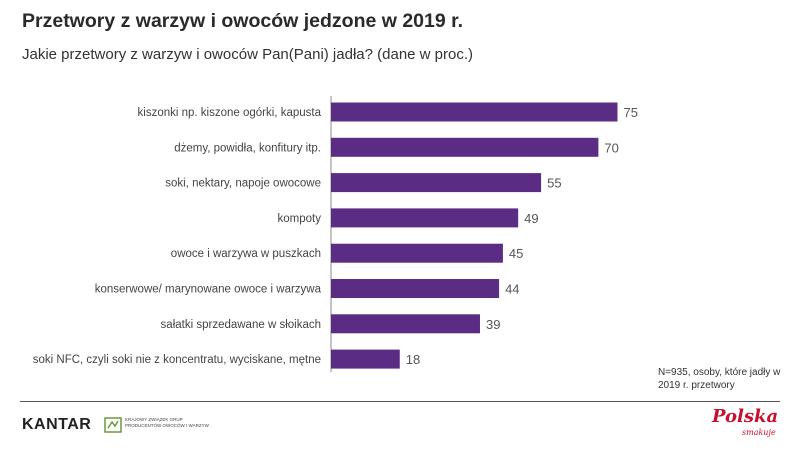 This screenshot has width=800, height=450. What do you see at coordinates (243, 184) in the screenshot?
I see `category-label: soki, nektary, napoje owocowe` at bounding box center [243, 184].